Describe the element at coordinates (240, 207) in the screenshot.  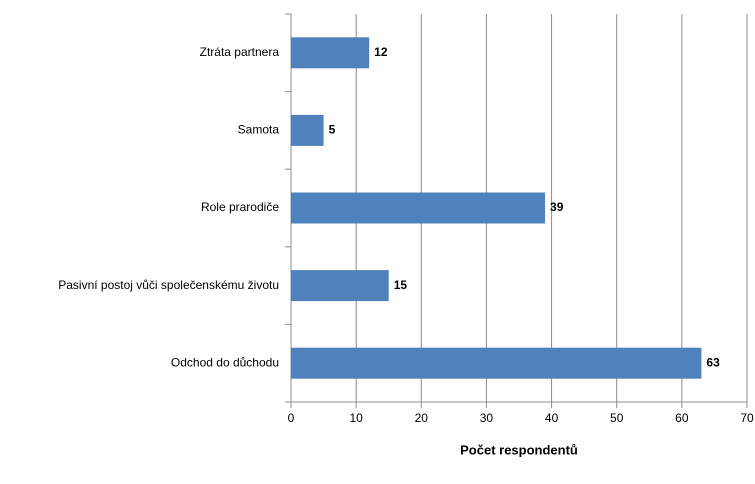
I see `y-tick-label: Role prarodiče` at that location.